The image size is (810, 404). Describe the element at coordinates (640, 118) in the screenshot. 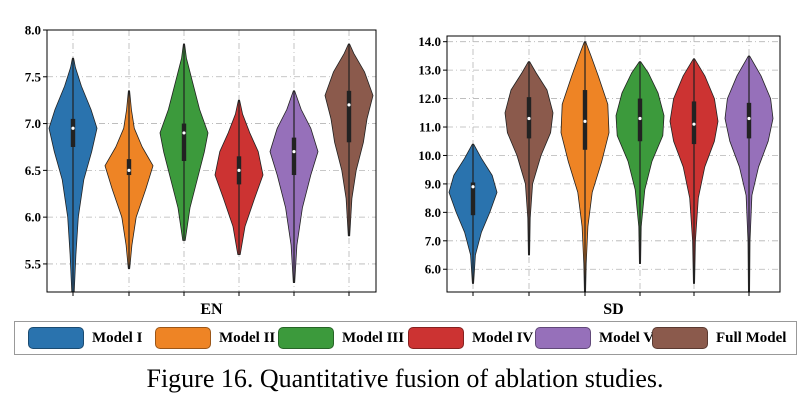

I see `median-sd-model-iii` at that location.